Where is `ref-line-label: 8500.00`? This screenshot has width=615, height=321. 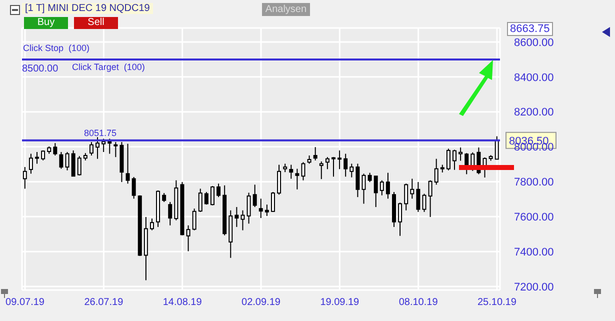
ref-line-label: 8500.00 is located at coordinates (40, 68).